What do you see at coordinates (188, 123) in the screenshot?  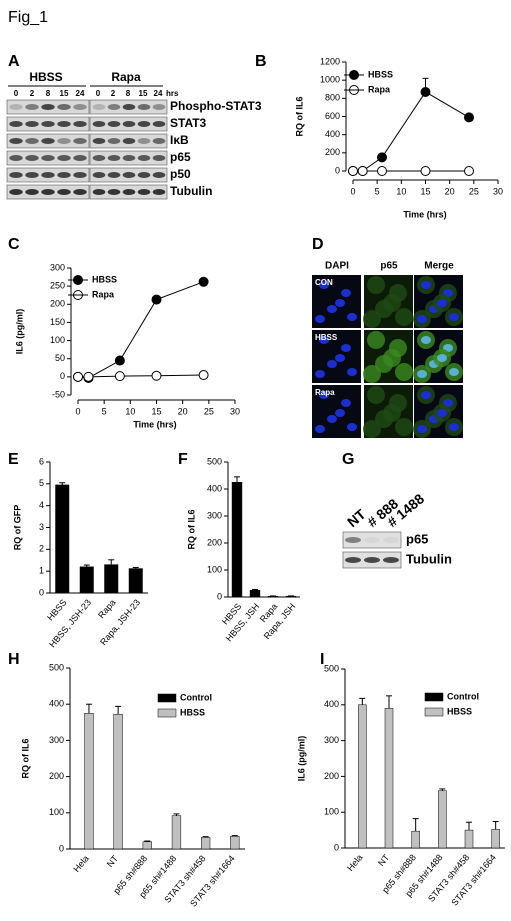 I see `protein-label: STAT3` at bounding box center [188, 123].